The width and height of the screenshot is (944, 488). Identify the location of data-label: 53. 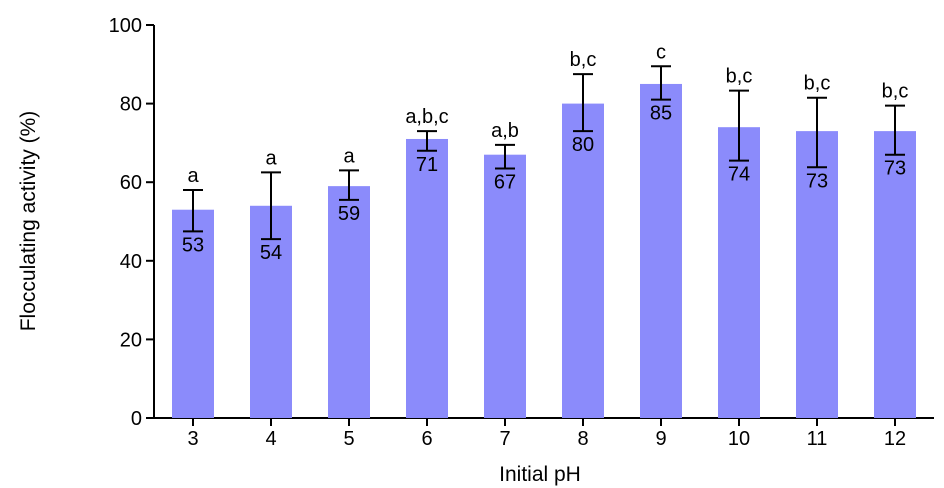
(193, 245).